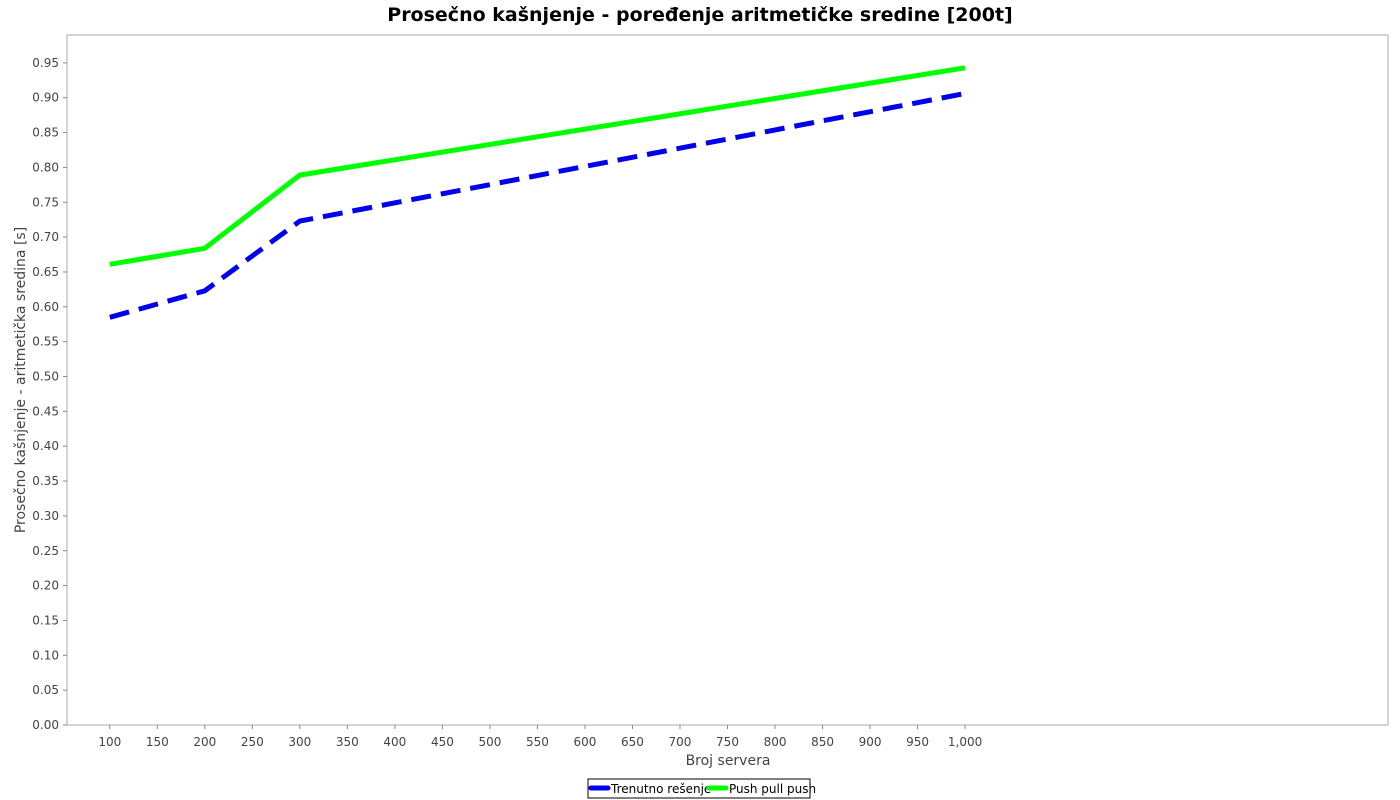 Image resolution: width=1400 pixels, height=800 pixels. I want to click on x-tick-label: 600, so click(584, 742).